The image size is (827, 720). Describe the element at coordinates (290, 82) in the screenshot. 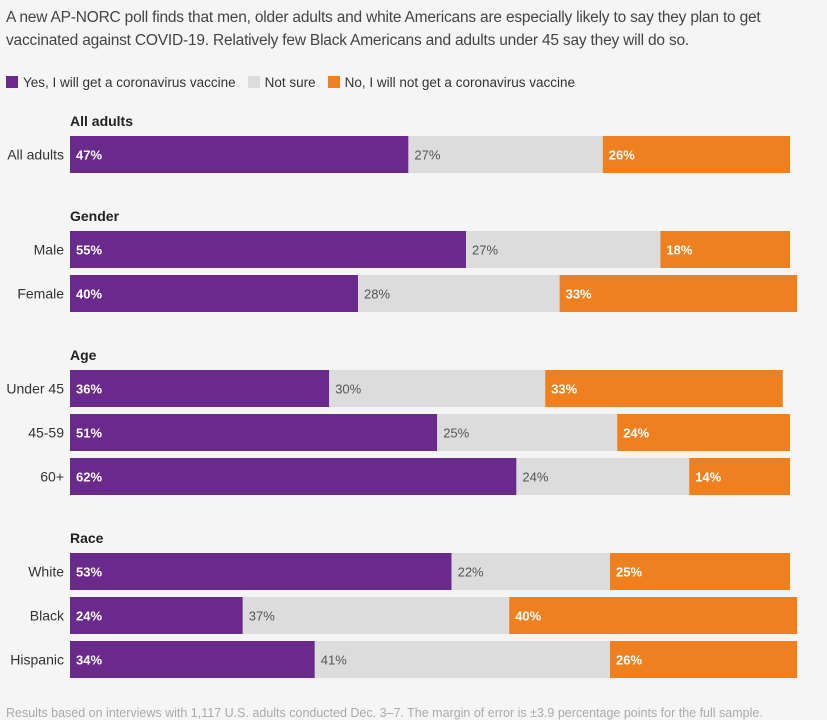

I see `legend-label-not-sure: Not sure` at that location.